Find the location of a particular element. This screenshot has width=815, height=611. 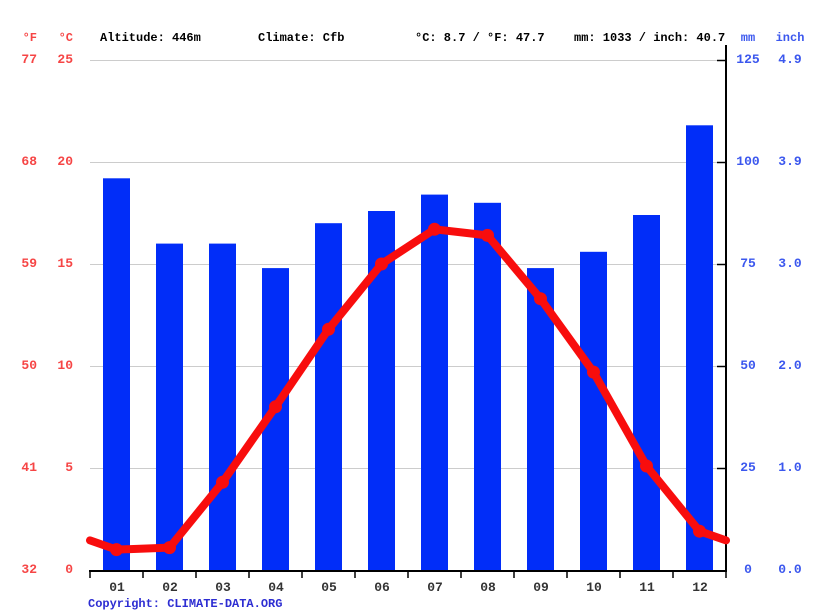

month-label-02: 02 is located at coordinates (170, 587).